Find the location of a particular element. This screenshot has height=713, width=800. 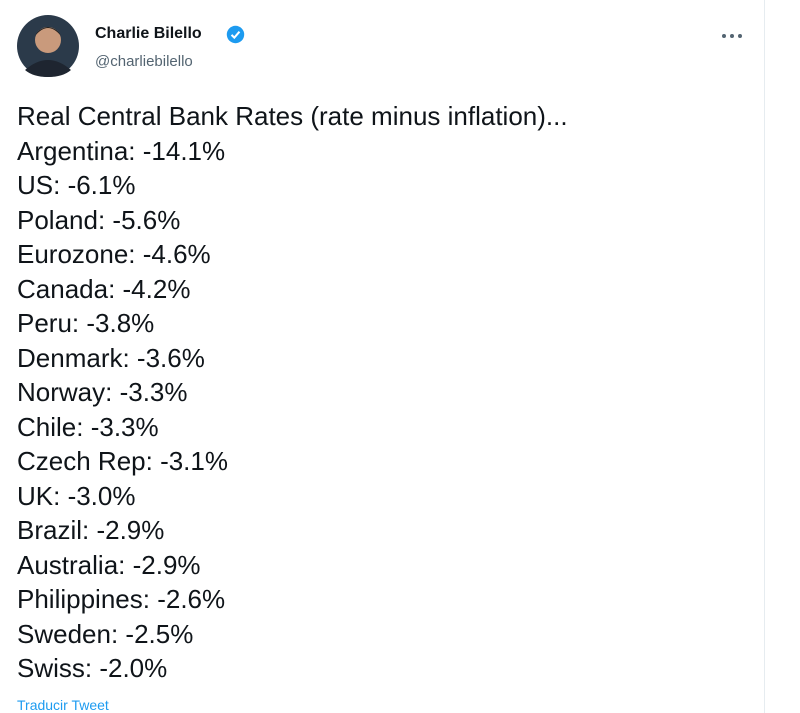

tweet-line: Chile: -3.3% is located at coordinates (88, 426).